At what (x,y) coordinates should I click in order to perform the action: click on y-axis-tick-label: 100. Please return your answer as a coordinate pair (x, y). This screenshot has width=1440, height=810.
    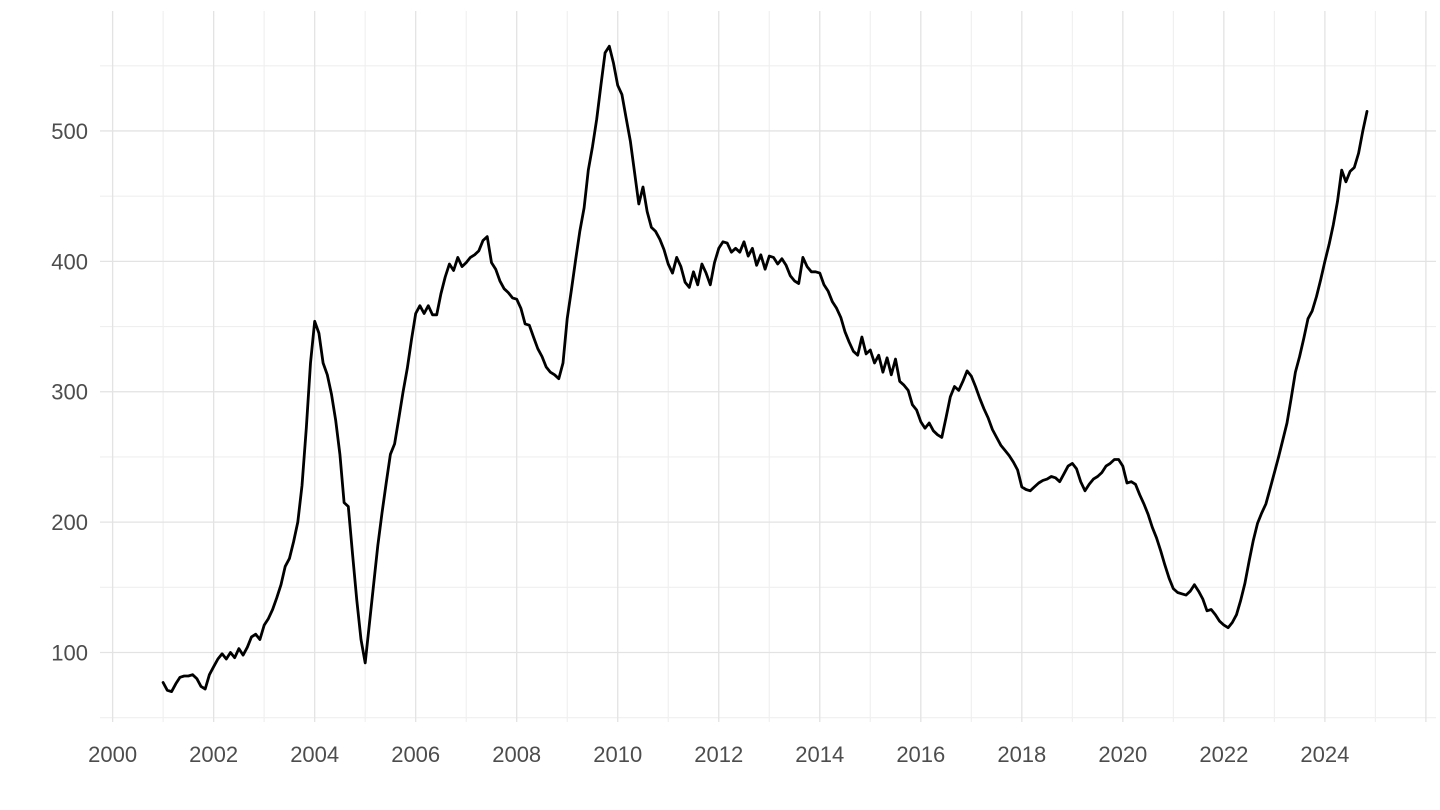
    Looking at the image, I should click on (69, 653).